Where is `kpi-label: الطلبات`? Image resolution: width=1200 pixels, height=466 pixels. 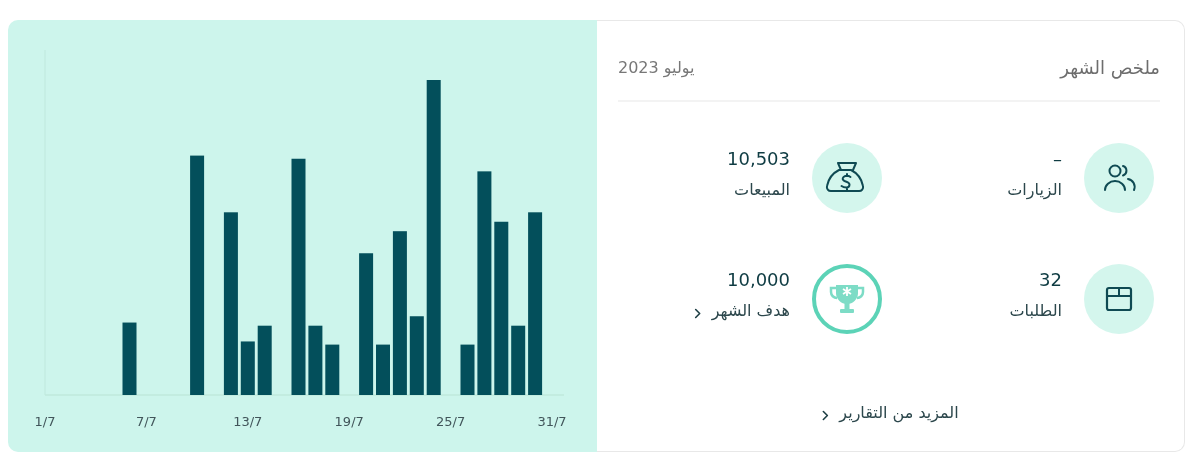 kpi-label: الطلبات is located at coordinates (1035, 310).